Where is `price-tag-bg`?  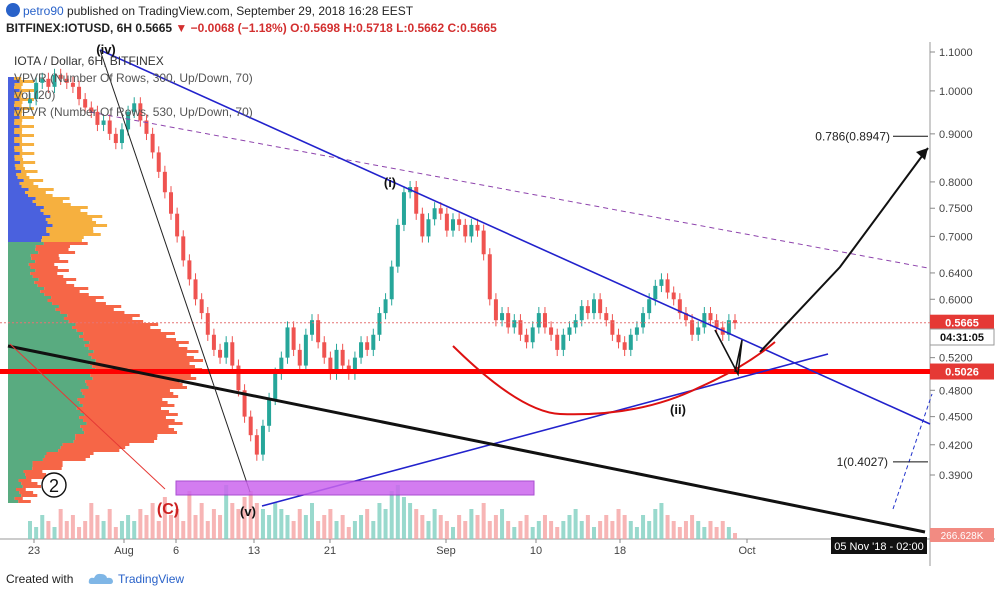 price-tag-bg is located at coordinates (962, 371).